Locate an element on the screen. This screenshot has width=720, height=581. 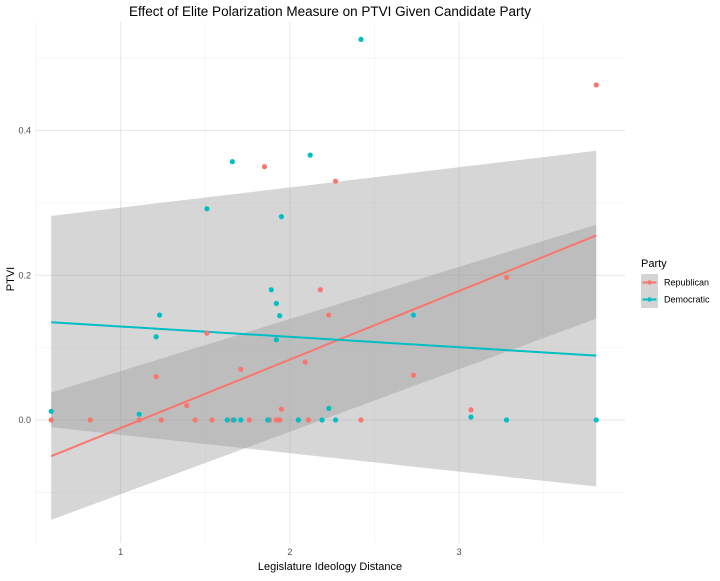
legend-items: Republican Democratic is located at coordinates (675, 291).